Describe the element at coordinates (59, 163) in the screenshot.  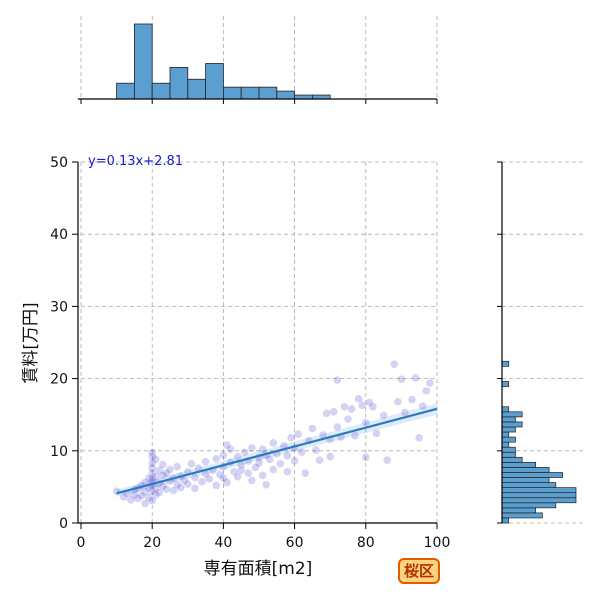
I see `y-tick-label: 50` at that location.